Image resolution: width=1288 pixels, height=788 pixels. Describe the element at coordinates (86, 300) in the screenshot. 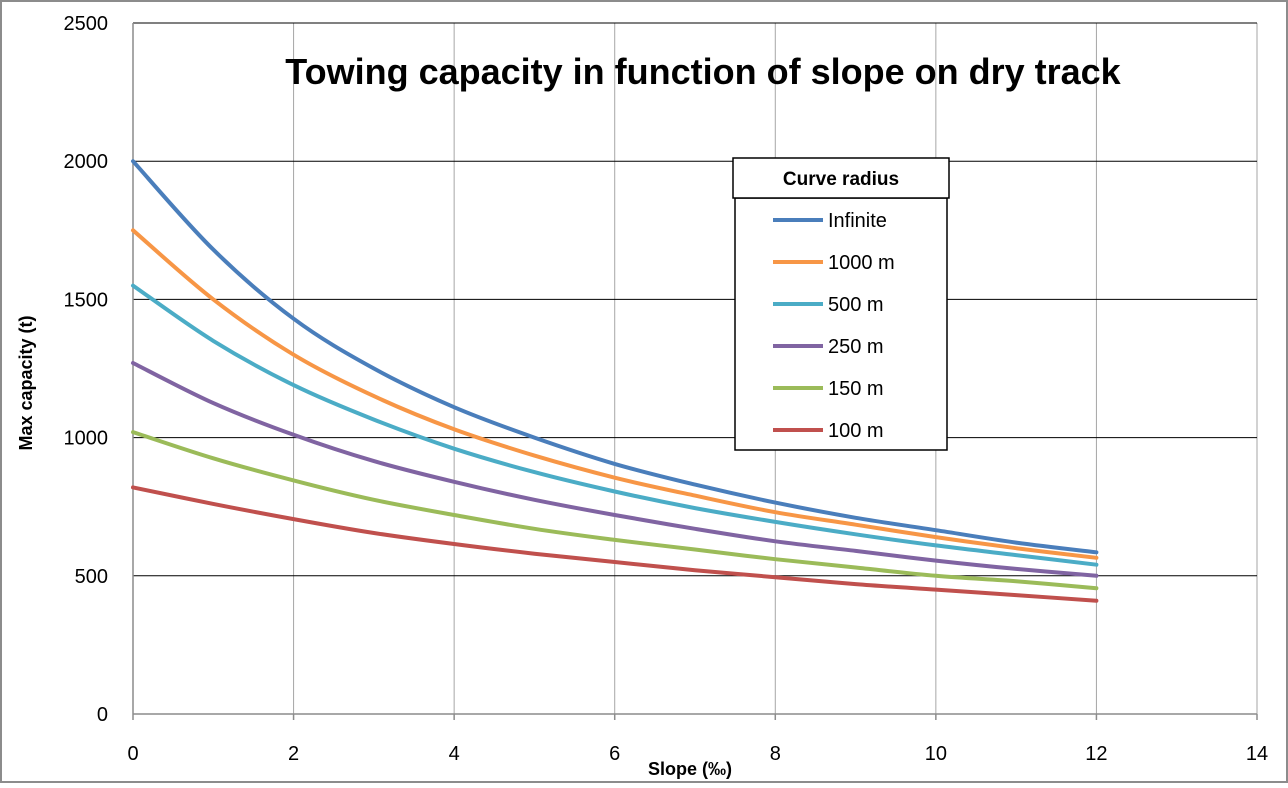

I see `y-tick-label: 1500` at that location.